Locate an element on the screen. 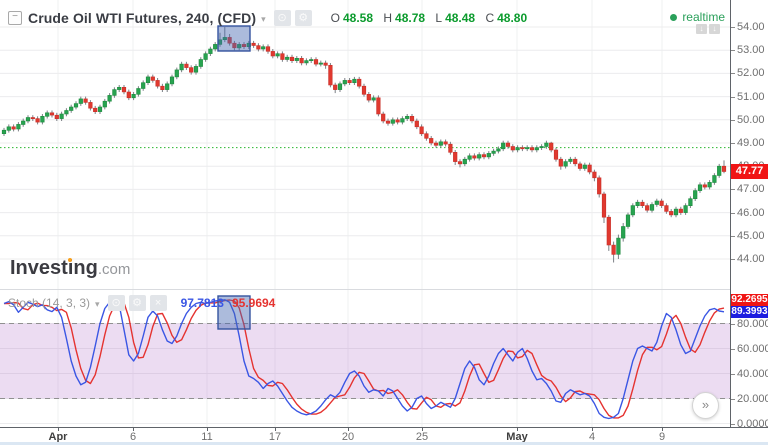 Image resolution: width=768 pixels, height=445 pixels. price-axis-label: 50.00 is located at coordinates (751, 120).